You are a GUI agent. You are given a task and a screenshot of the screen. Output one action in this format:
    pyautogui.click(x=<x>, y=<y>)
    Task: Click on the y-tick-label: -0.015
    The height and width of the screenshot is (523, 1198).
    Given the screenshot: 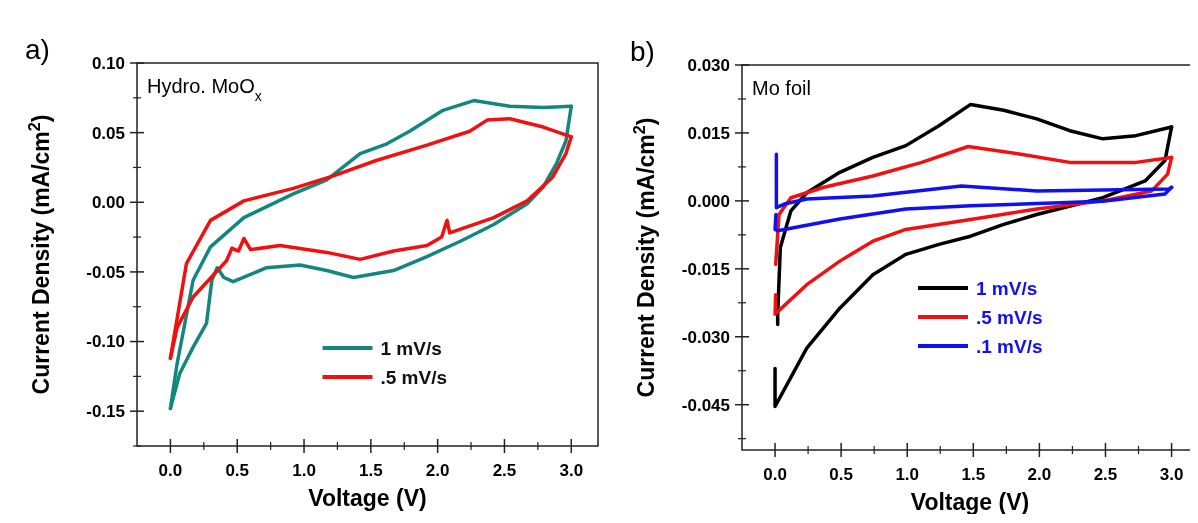 What is the action you would take?
    pyautogui.click(x=705, y=269)
    